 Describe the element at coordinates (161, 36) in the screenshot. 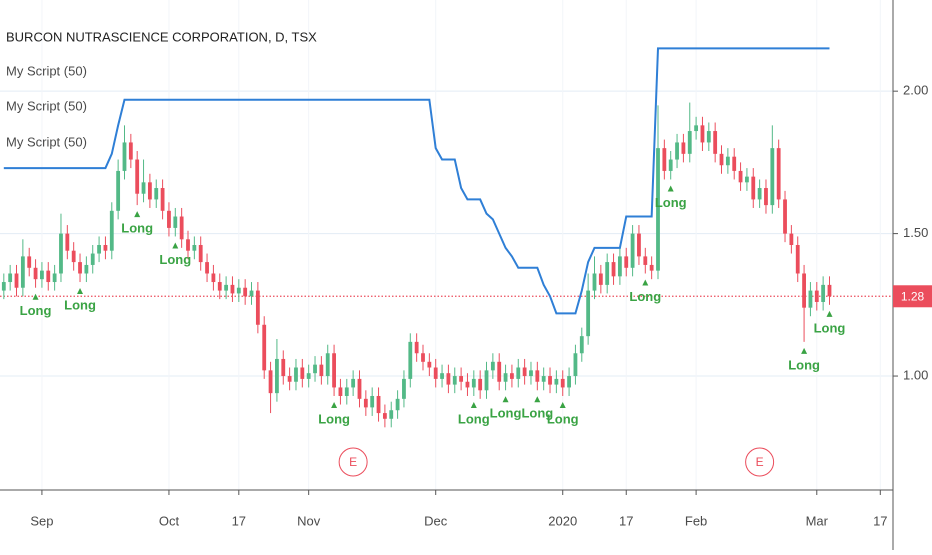

I see `chart-title: BURCON NUTRASCIENCE CORPORATION, D, TSX` at that location.